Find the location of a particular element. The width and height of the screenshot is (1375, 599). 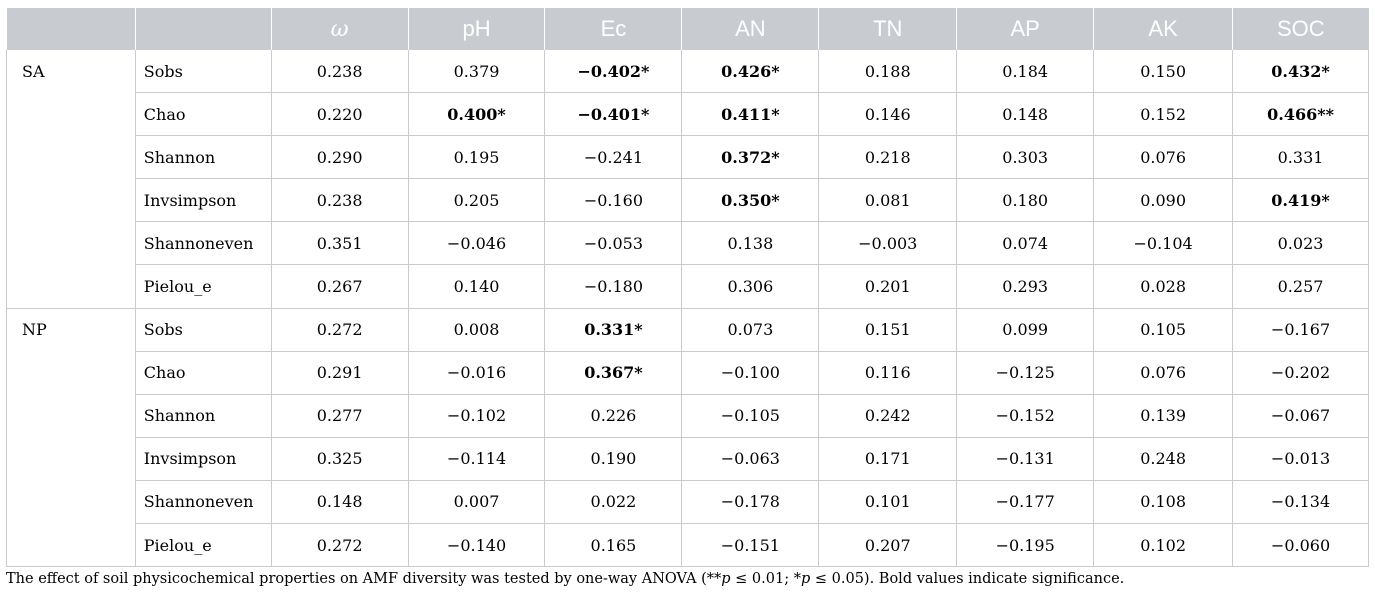

value-cell: 0.303 is located at coordinates (1025, 157).